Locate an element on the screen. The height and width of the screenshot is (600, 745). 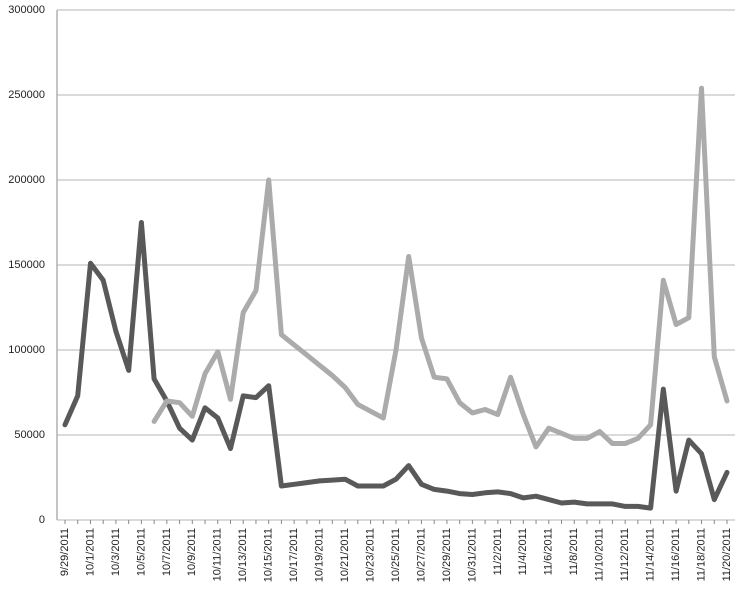
x-tick-label: 11/20/2011 is located at coordinates (727, 554).